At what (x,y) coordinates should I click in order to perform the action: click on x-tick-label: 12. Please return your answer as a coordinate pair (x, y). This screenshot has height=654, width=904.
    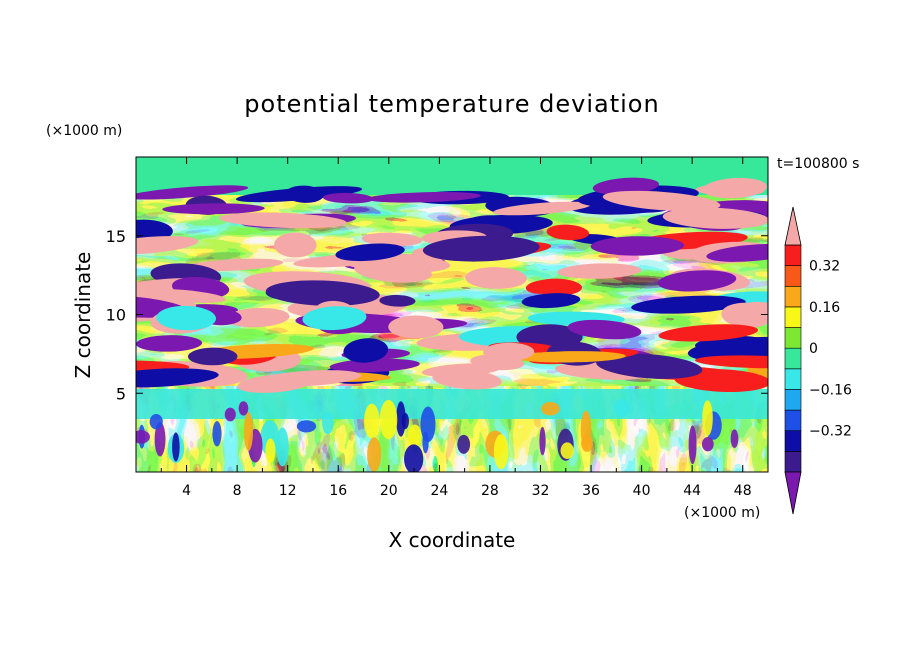
    Looking at the image, I should click on (288, 491).